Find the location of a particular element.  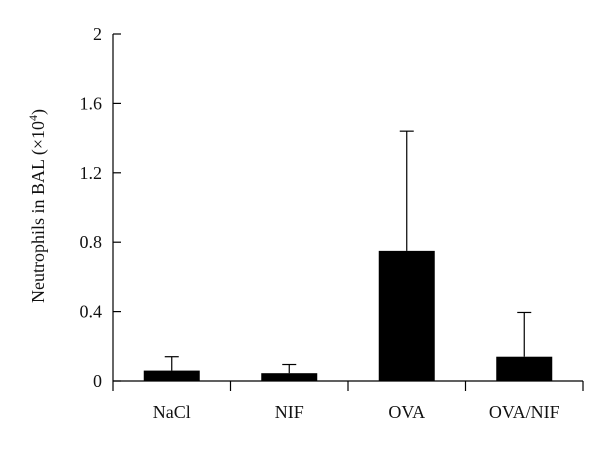

y-tick-label: 2 is located at coordinates (97, 34).